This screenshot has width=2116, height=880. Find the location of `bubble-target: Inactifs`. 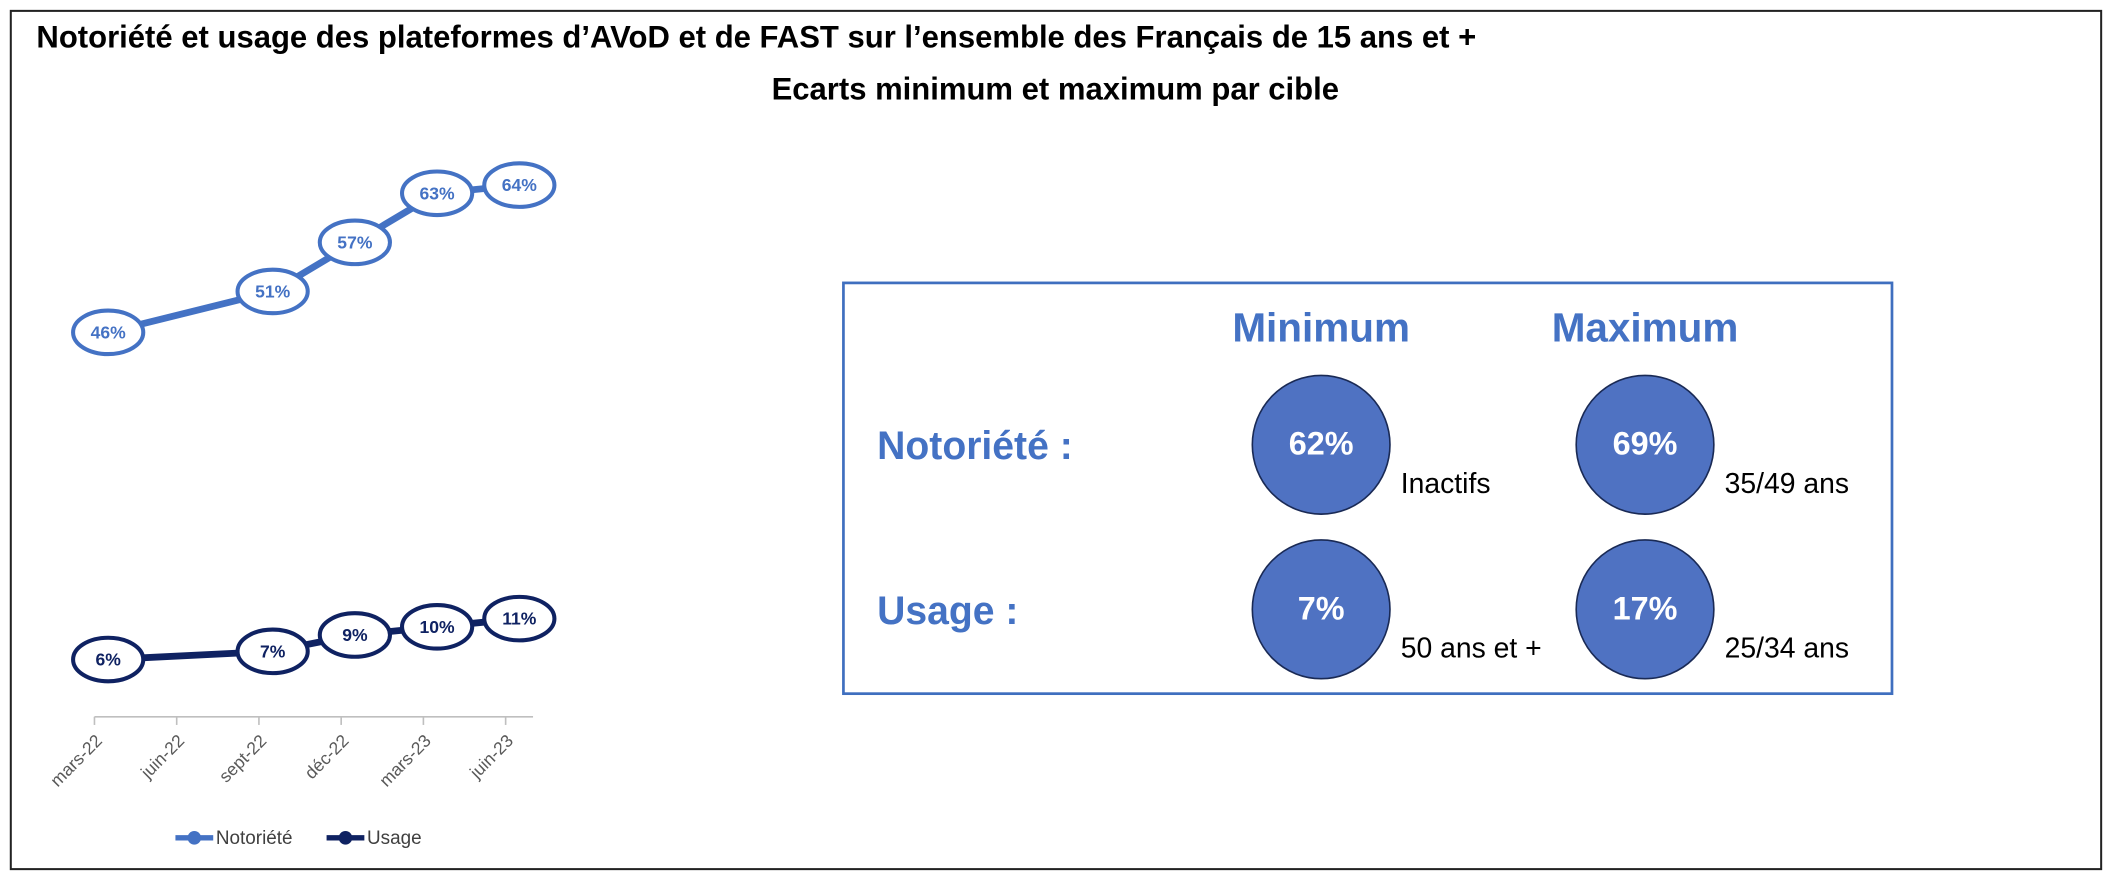

bubble-target: Inactifs is located at coordinates (1446, 484).